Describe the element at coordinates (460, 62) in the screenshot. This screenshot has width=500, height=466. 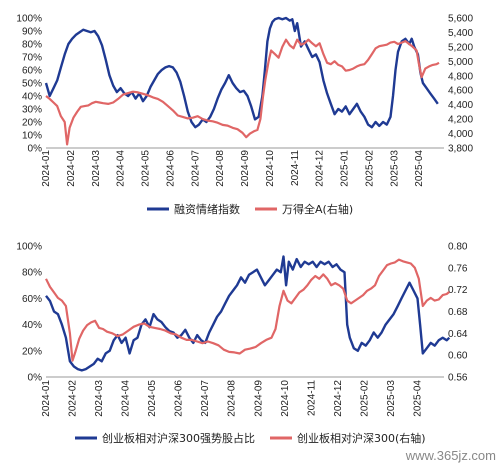
I see `right-tick-label: 5,000` at that location.